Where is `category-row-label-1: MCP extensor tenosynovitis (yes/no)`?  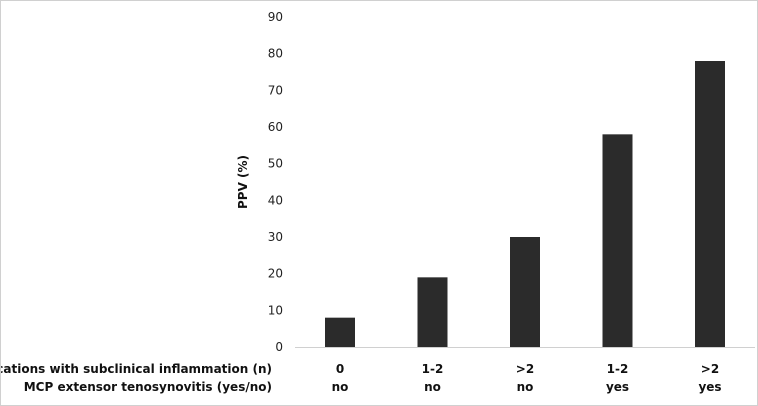
category-row-label-1: MCP extensor tenosynovitis (yes/no) is located at coordinates (148, 387).